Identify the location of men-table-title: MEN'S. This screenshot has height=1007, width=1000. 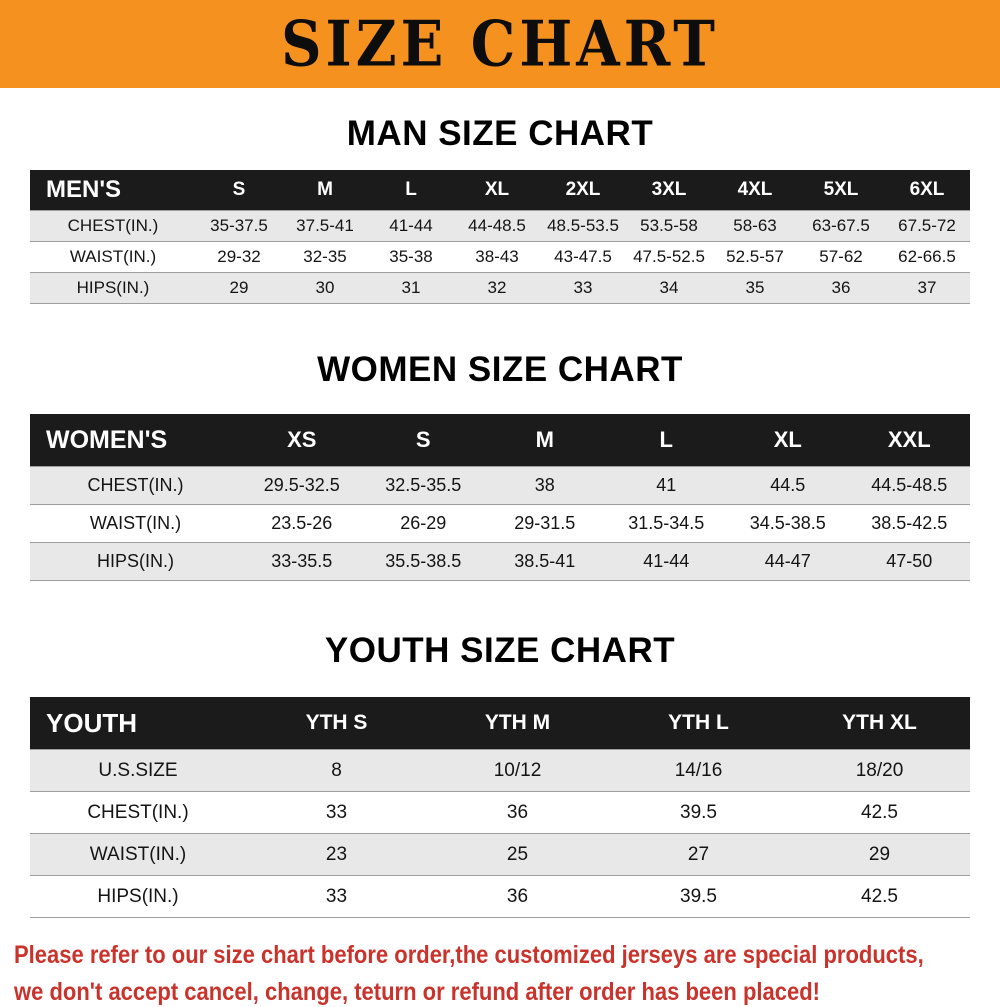
(113, 190).